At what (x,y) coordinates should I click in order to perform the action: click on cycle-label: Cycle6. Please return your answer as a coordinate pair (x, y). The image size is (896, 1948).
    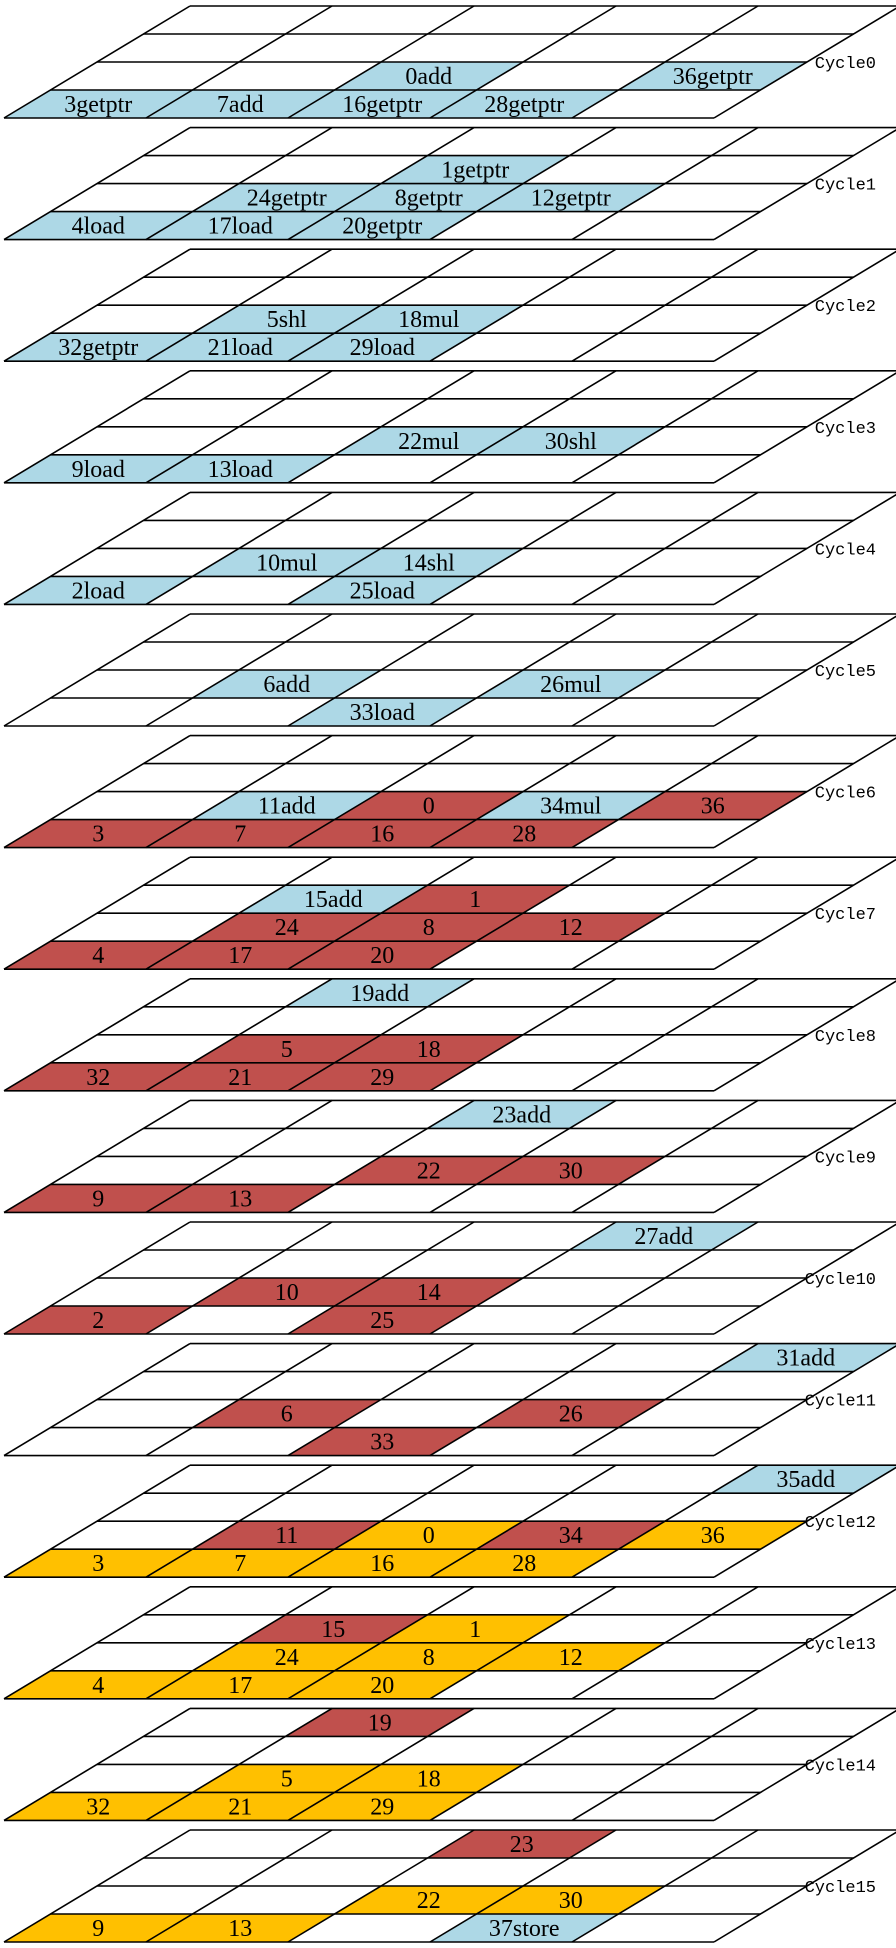
    Looking at the image, I should click on (845, 794).